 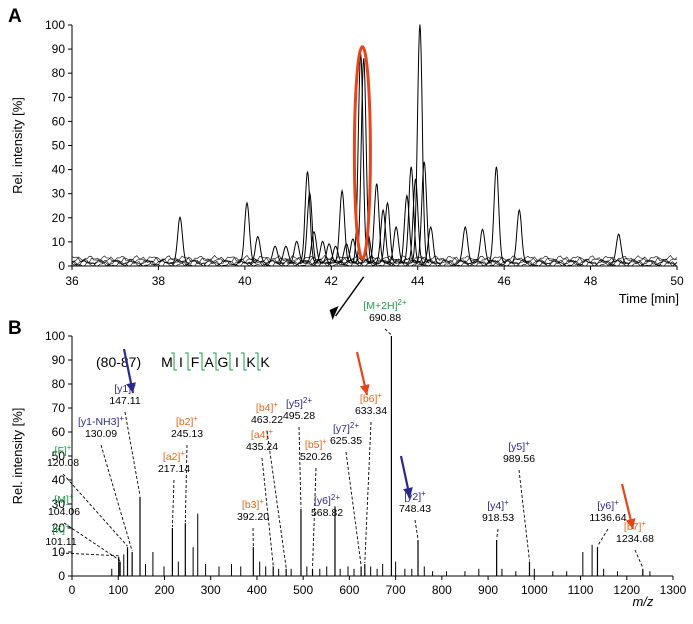 What do you see at coordinates (101, 434) in the screenshot?
I see `mz-label: 130.09` at bounding box center [101, 434].